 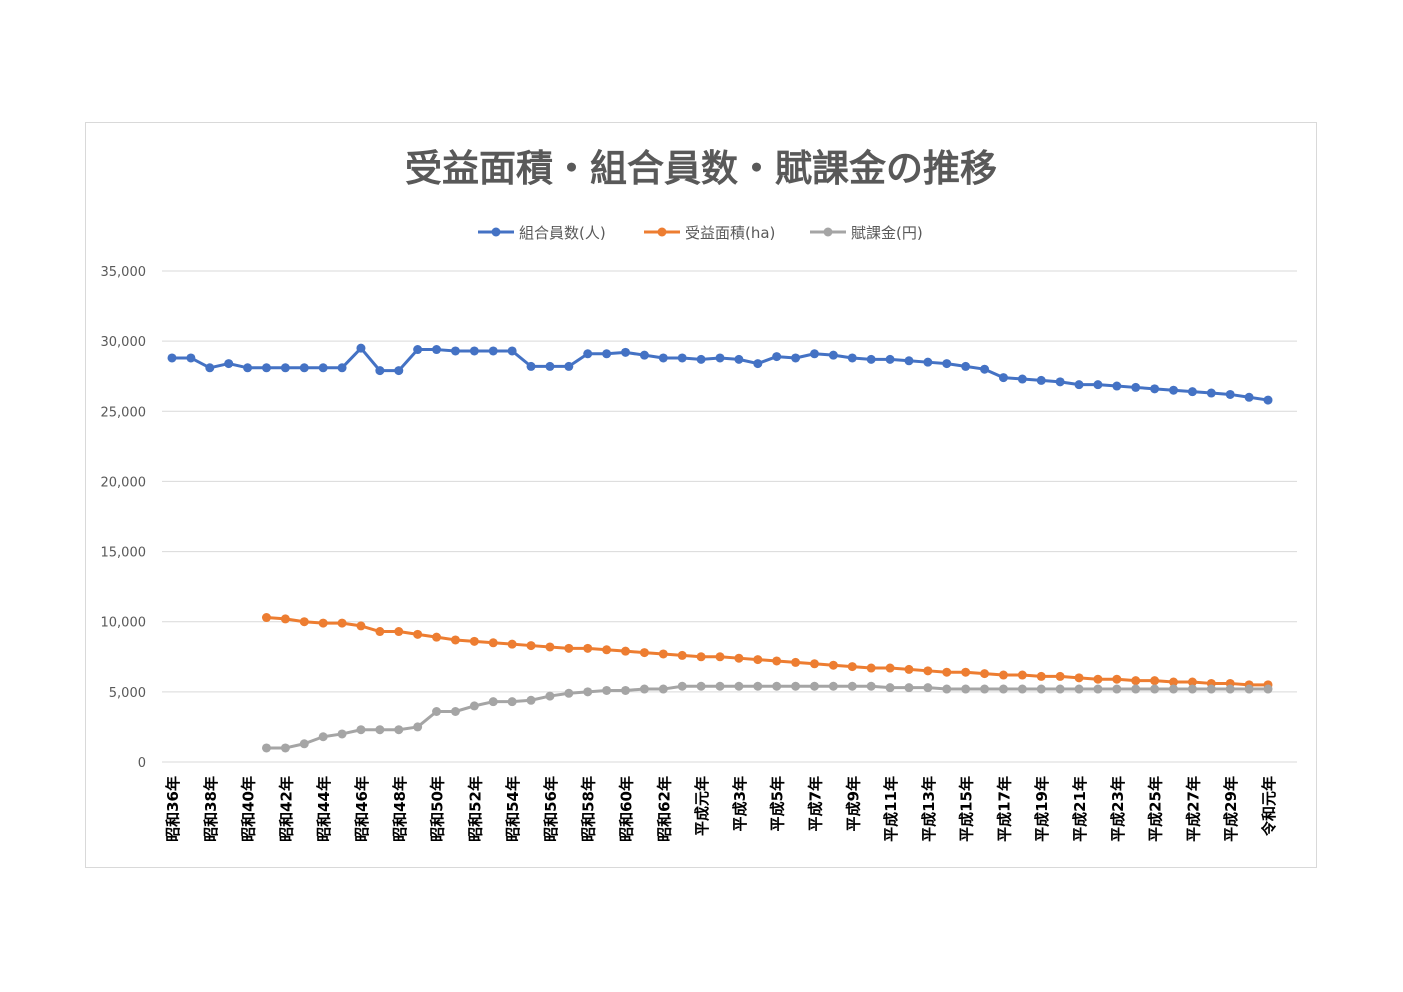 What do you see at coordinates (627, 809) in the screenshot?
I see `x-tick-label: 昭和60年` at bounding box center [627, 809].